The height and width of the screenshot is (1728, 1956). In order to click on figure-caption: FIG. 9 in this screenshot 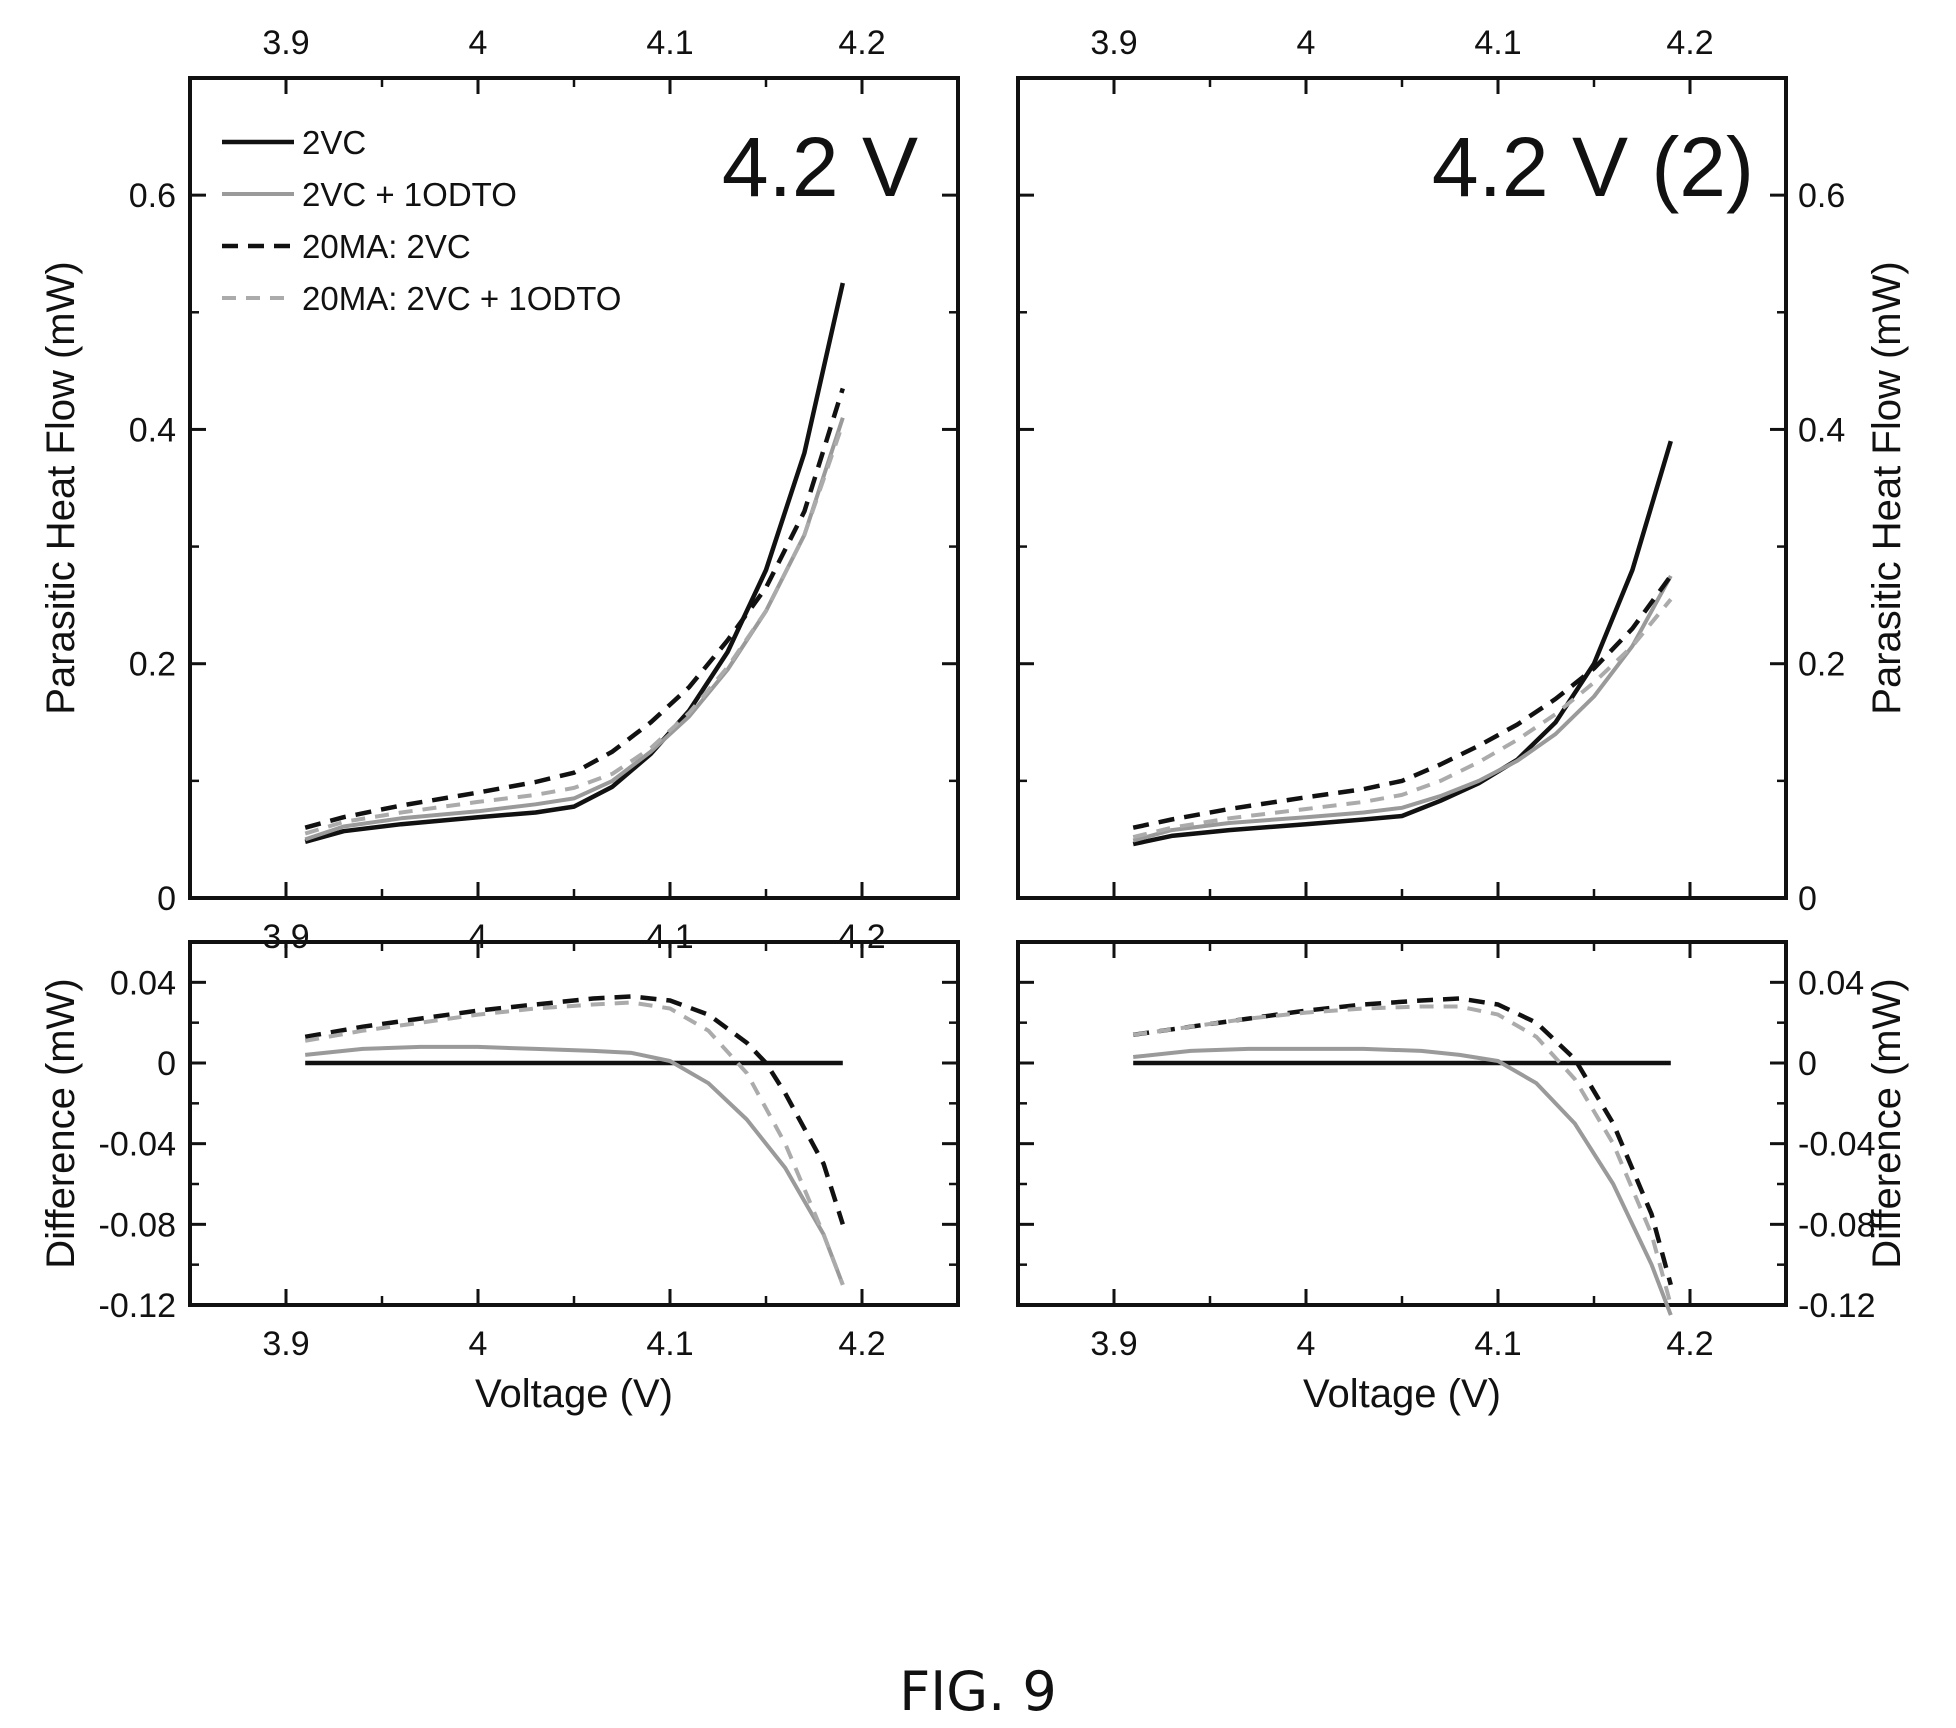, I will do `click(978, 1691)`.